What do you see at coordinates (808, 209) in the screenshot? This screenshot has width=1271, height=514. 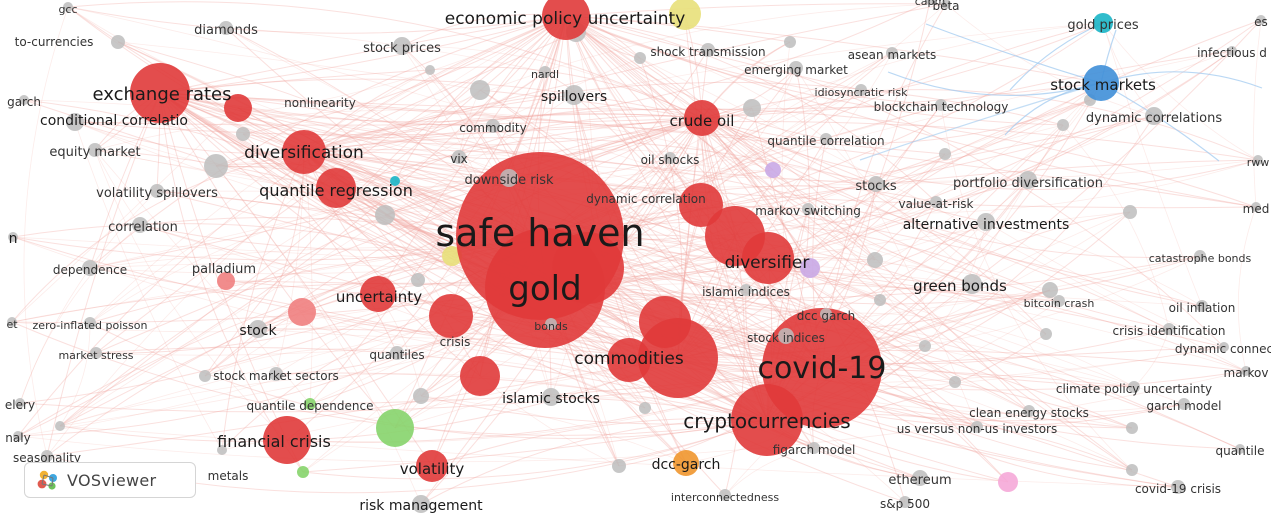 I see `node-markov-switching` at bounding box center [808, 209].